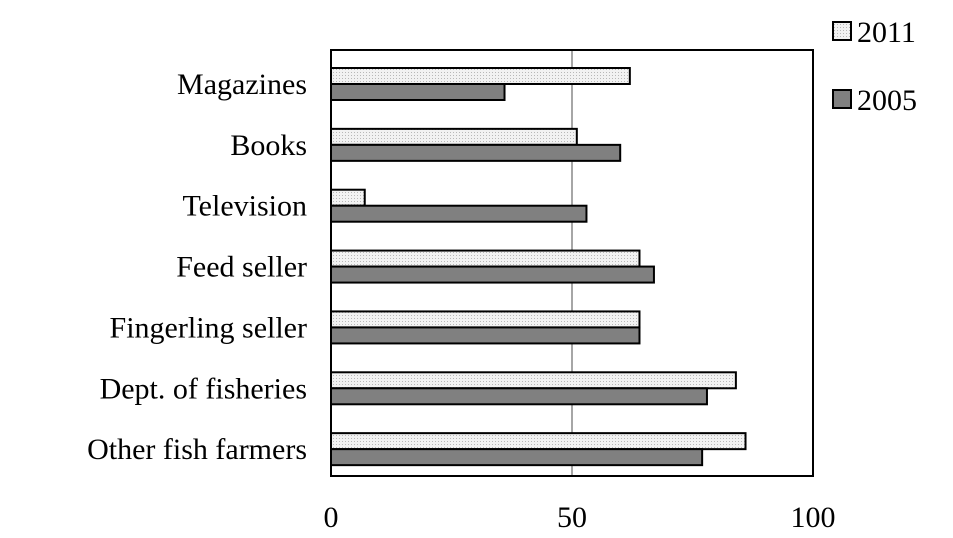  Describe the element at coordinates (572, 517) in the screenshot. I see `x-tick-label: 50` at that location.